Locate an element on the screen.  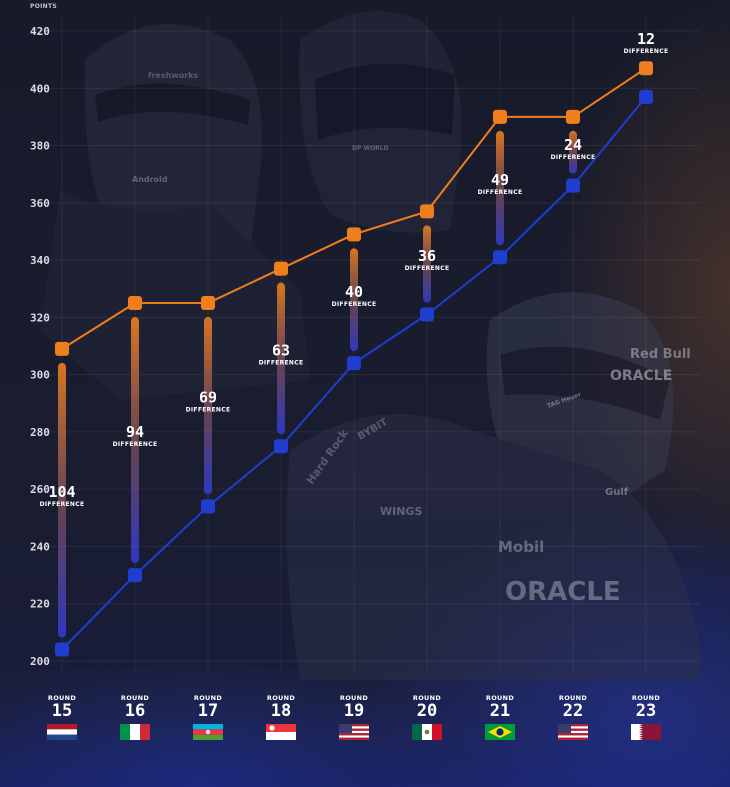
sponsor-text-oracle-body: ORACLE is located at coordinates (563, 592).